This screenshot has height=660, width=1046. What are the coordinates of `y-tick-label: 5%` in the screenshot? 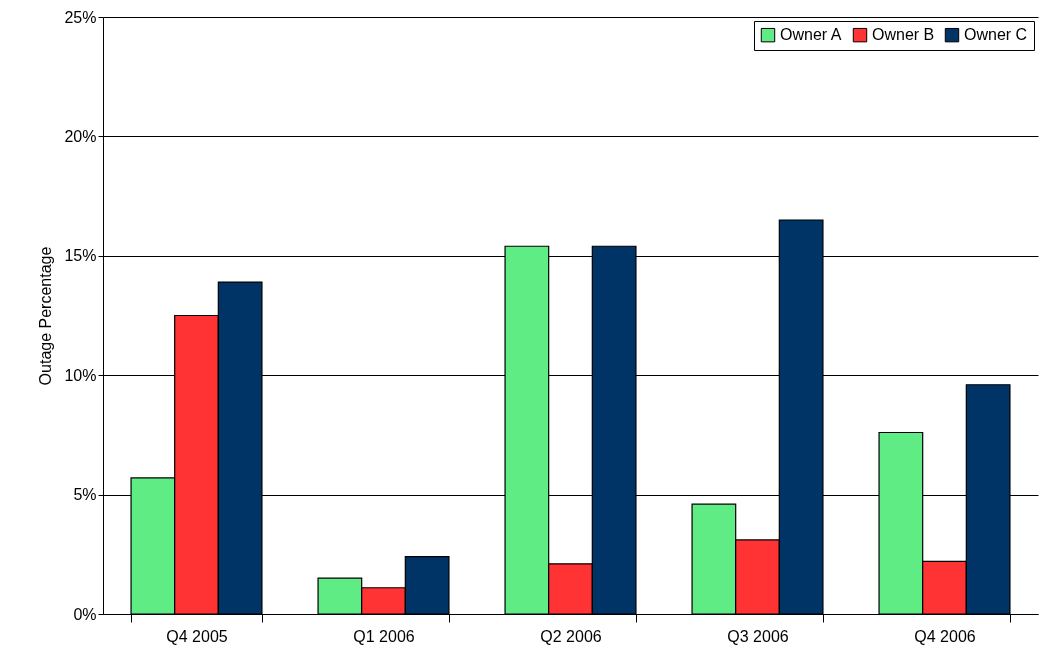 It's located at (85, 495).